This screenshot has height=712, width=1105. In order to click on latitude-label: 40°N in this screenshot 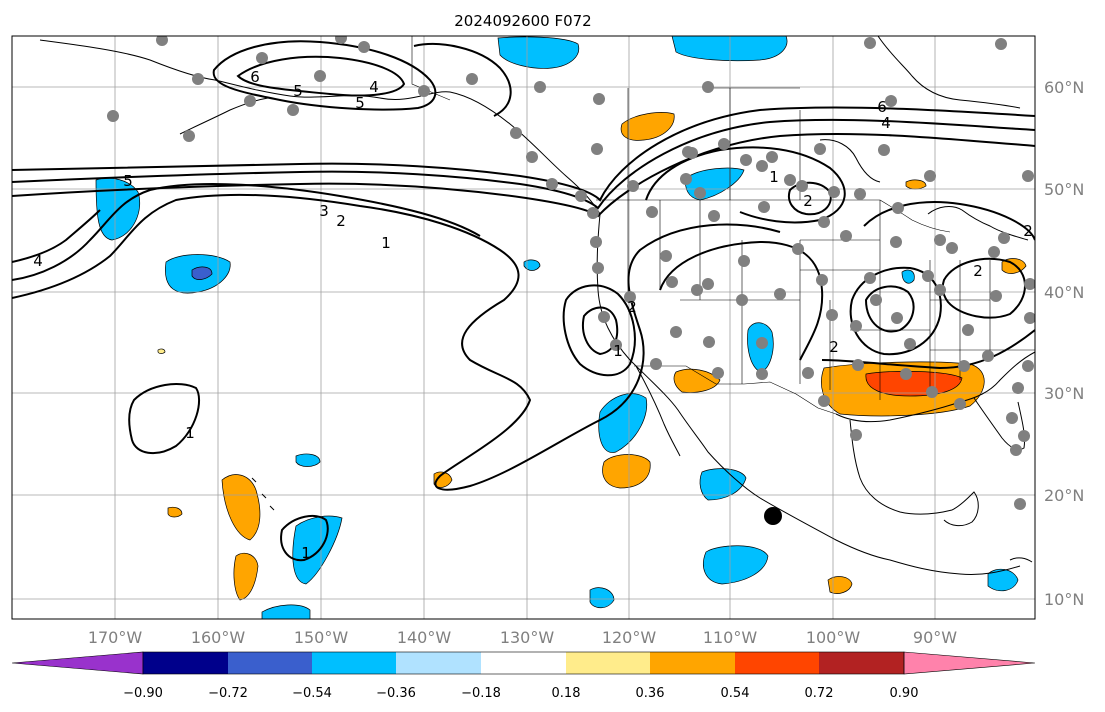, I will do `click(1064, 292)`.